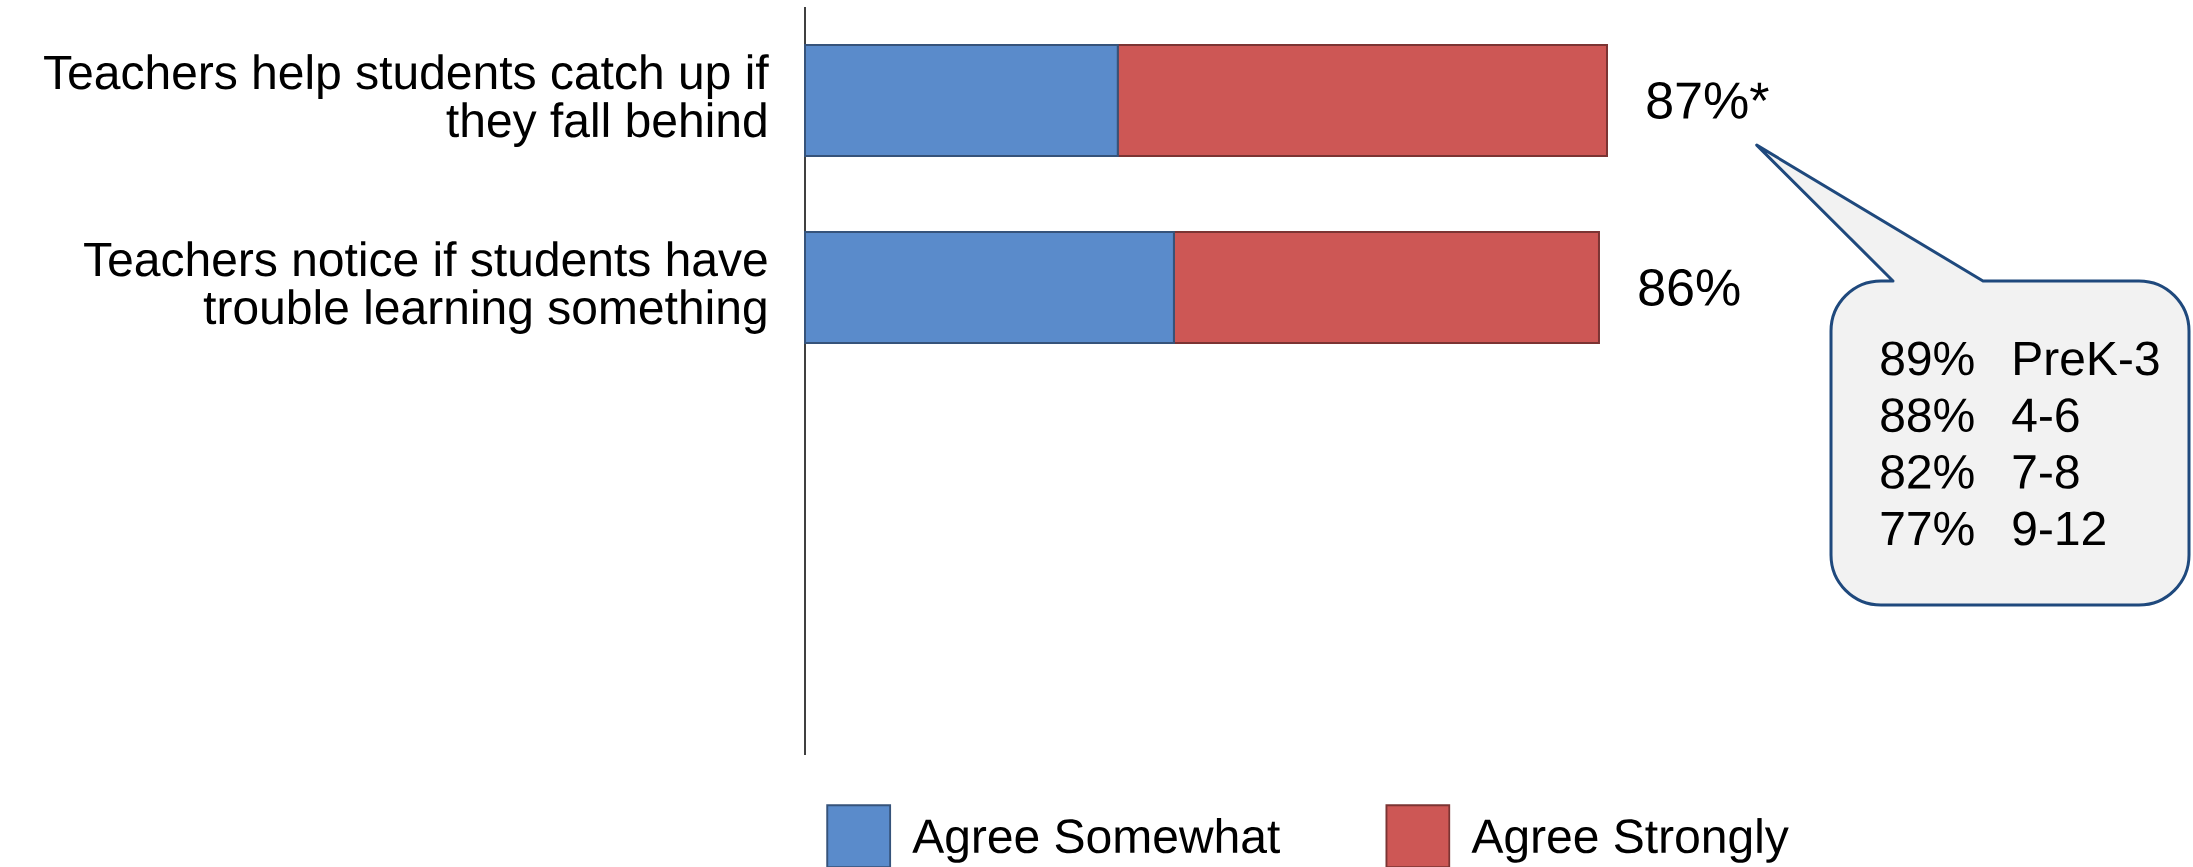 The image size is (2193, 867). Describe the element at coordinates (2087, 358) in the screenshot. I see `text: PreK-3` at that location.